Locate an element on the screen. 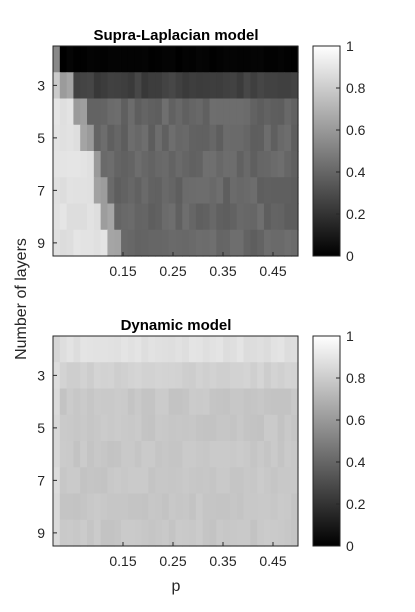 The height and width of the screenshot is (612, 415). colorbar-tick-label: 0 is located at coordinates (350, 256).